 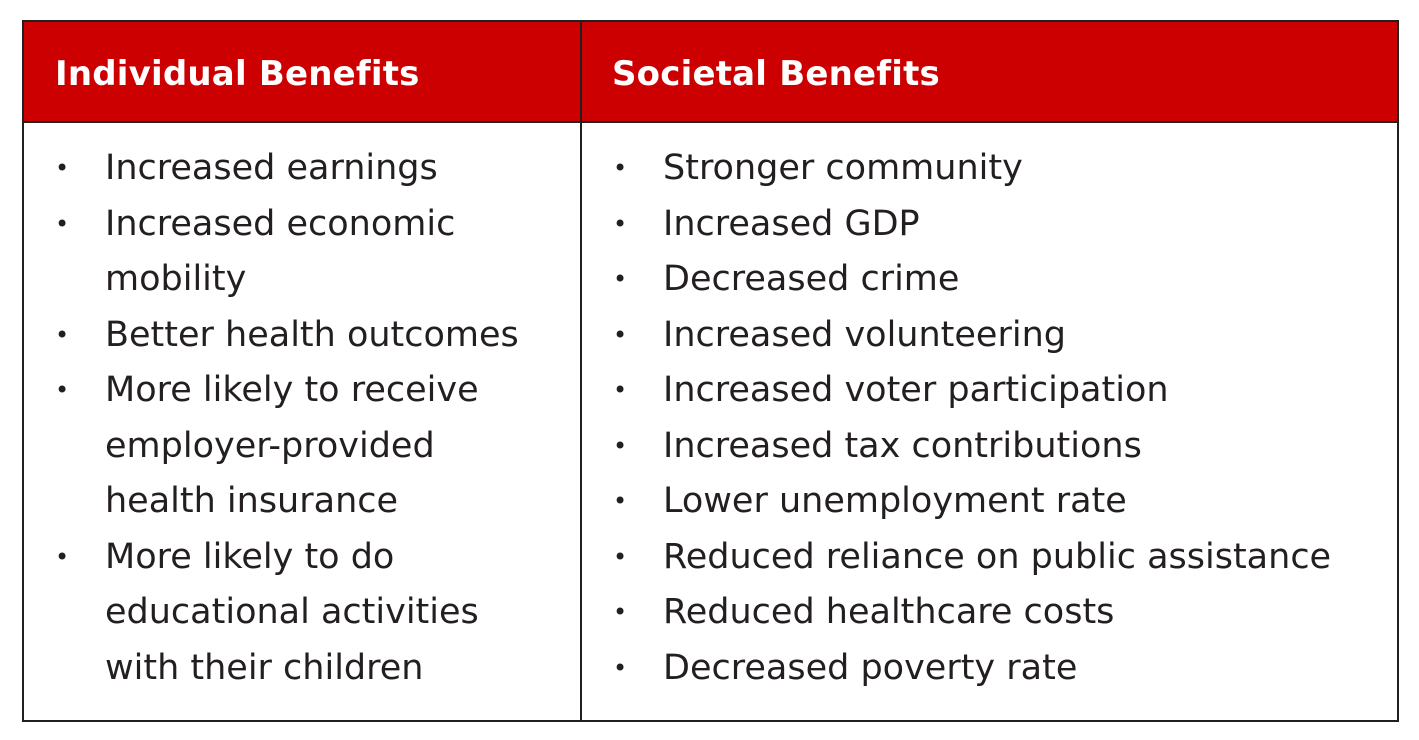 I want to click on list-item-text: Reduced reliance on public assistance, so click(x=997, y=556).